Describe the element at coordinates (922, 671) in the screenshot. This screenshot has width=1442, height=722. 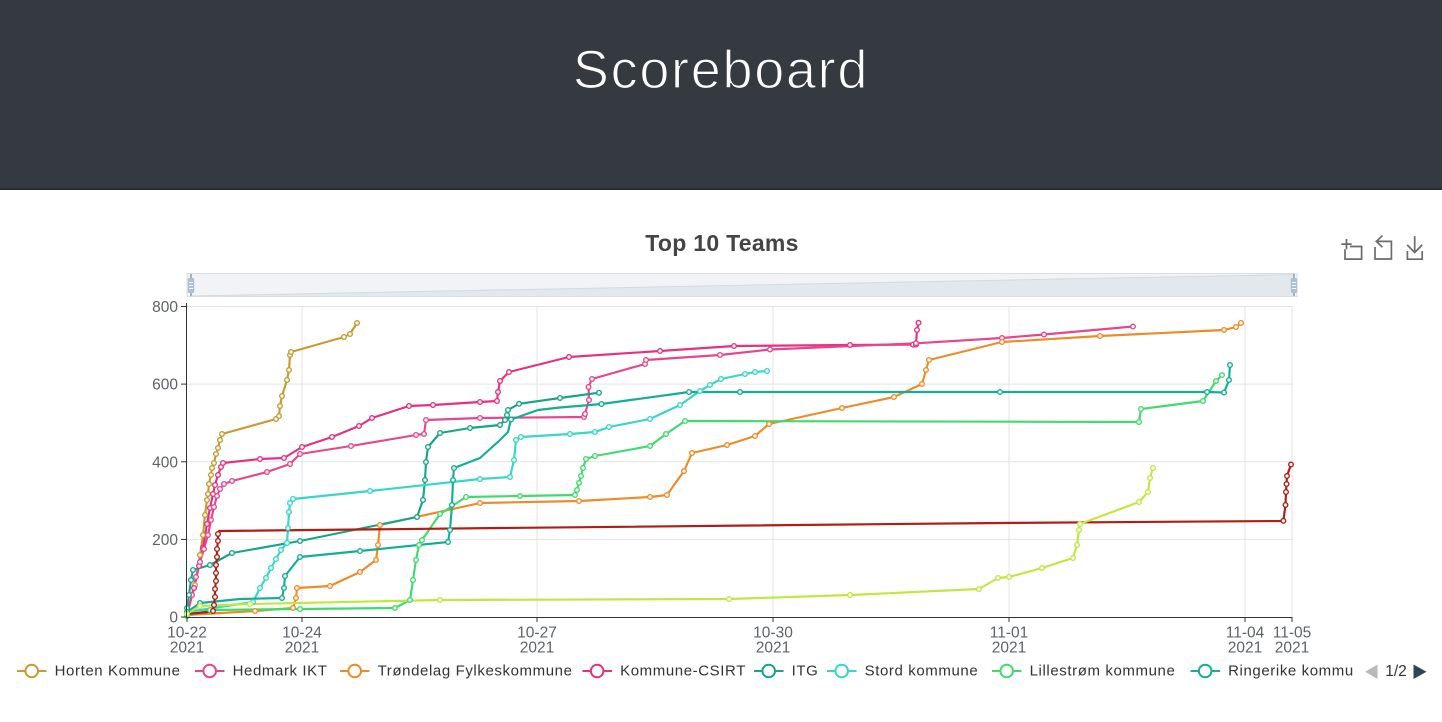
I see `svg-text: Stord kommune` at that location.